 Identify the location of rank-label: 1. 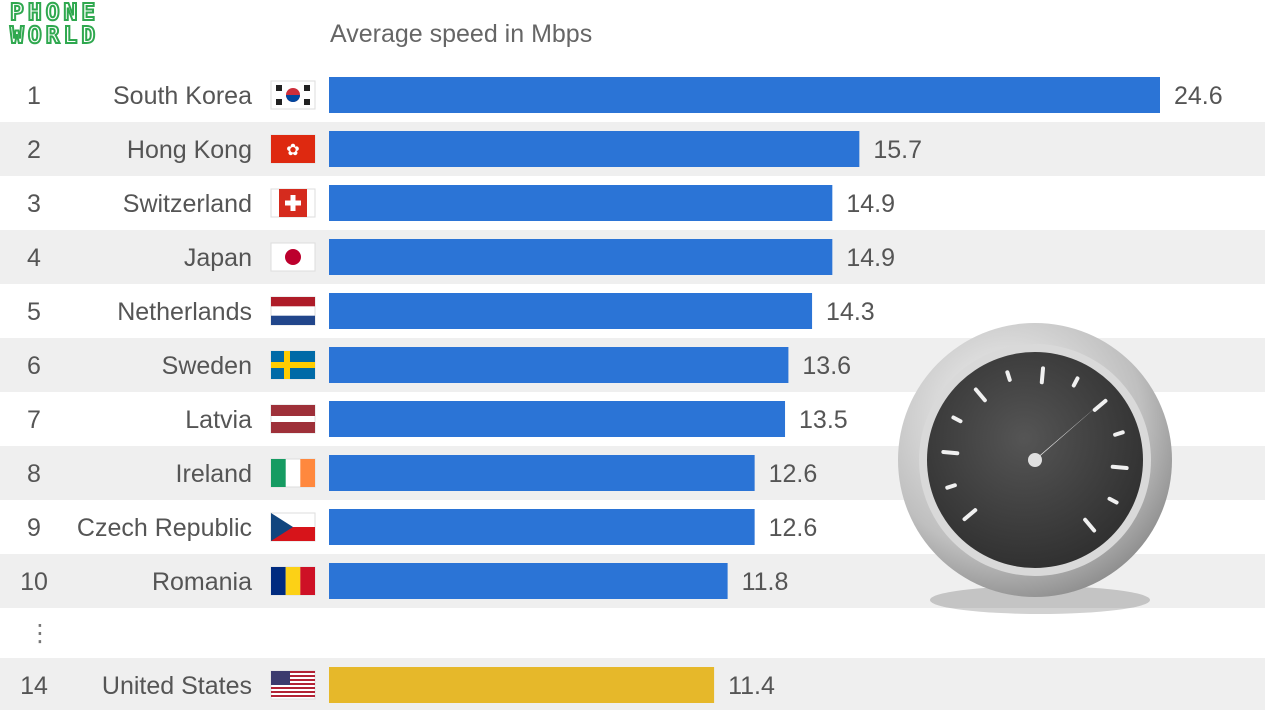
(34, 96).